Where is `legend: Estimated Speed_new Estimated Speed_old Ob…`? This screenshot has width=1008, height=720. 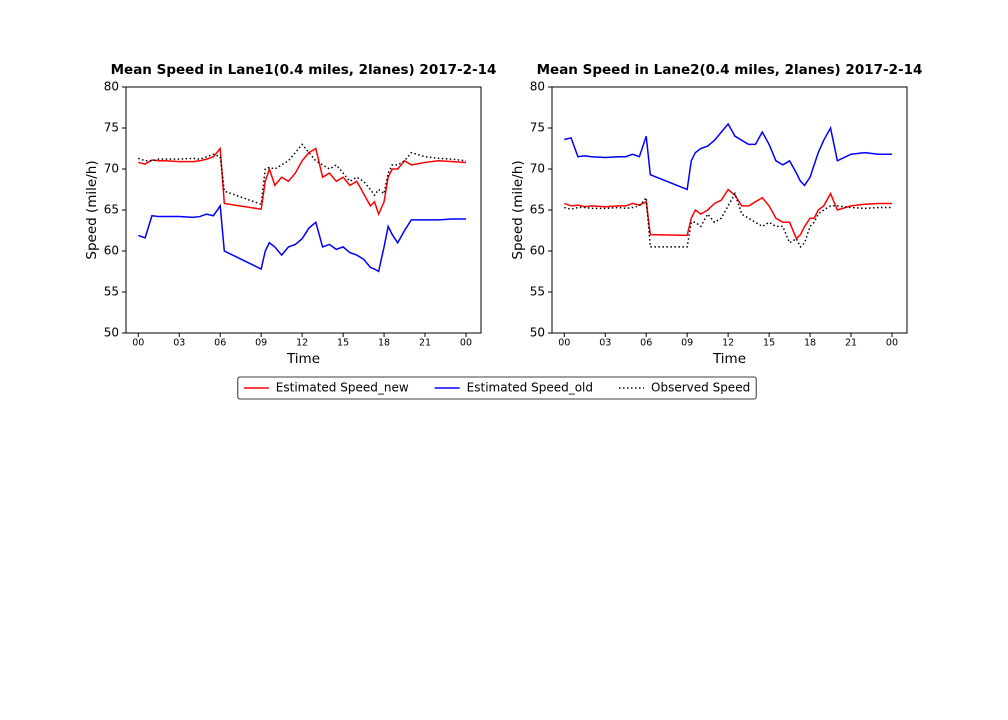 legend: Estimated Speed_new Estimated Speed_old Ob… is located at coordinates (497, 388).